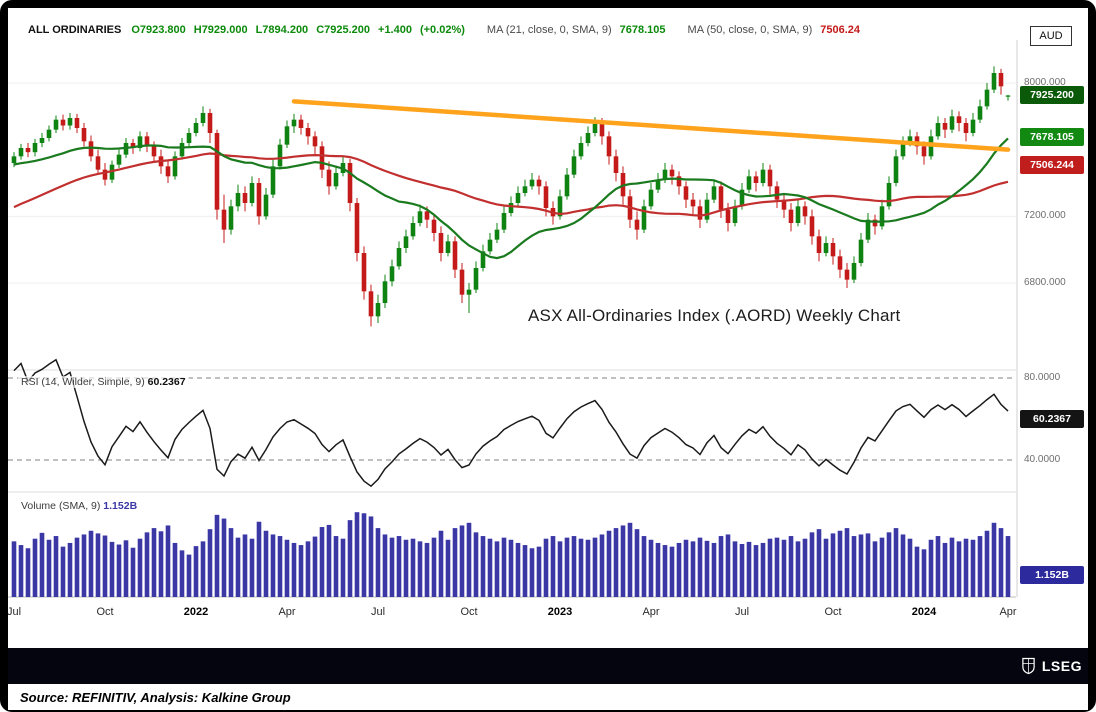 Image resolution: width=1096 pixels, height=712 pixels. I want to click on ma21-label: MA (21, close, 0, SMA, 9), so click(549, 30).